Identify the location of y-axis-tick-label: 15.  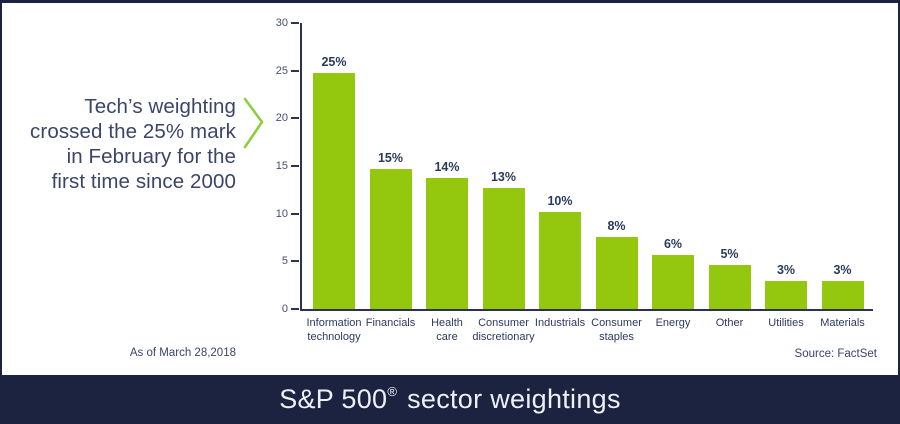
(281, 166).